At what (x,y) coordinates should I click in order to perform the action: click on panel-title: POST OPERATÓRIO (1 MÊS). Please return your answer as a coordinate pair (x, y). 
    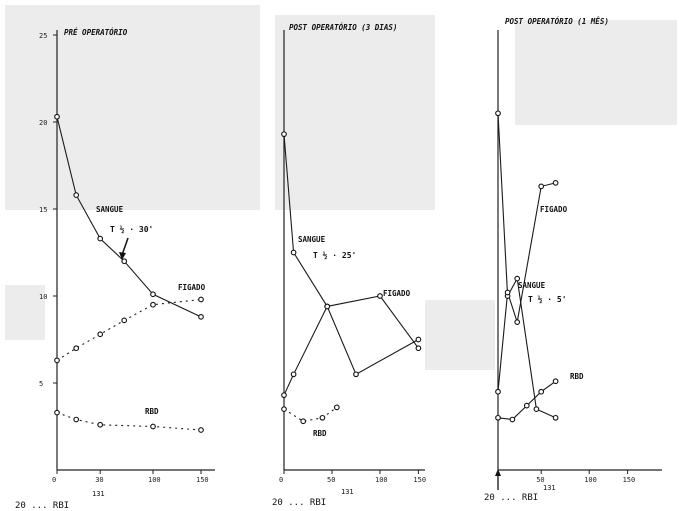
    Looking at the image, I should click on (557, 21).